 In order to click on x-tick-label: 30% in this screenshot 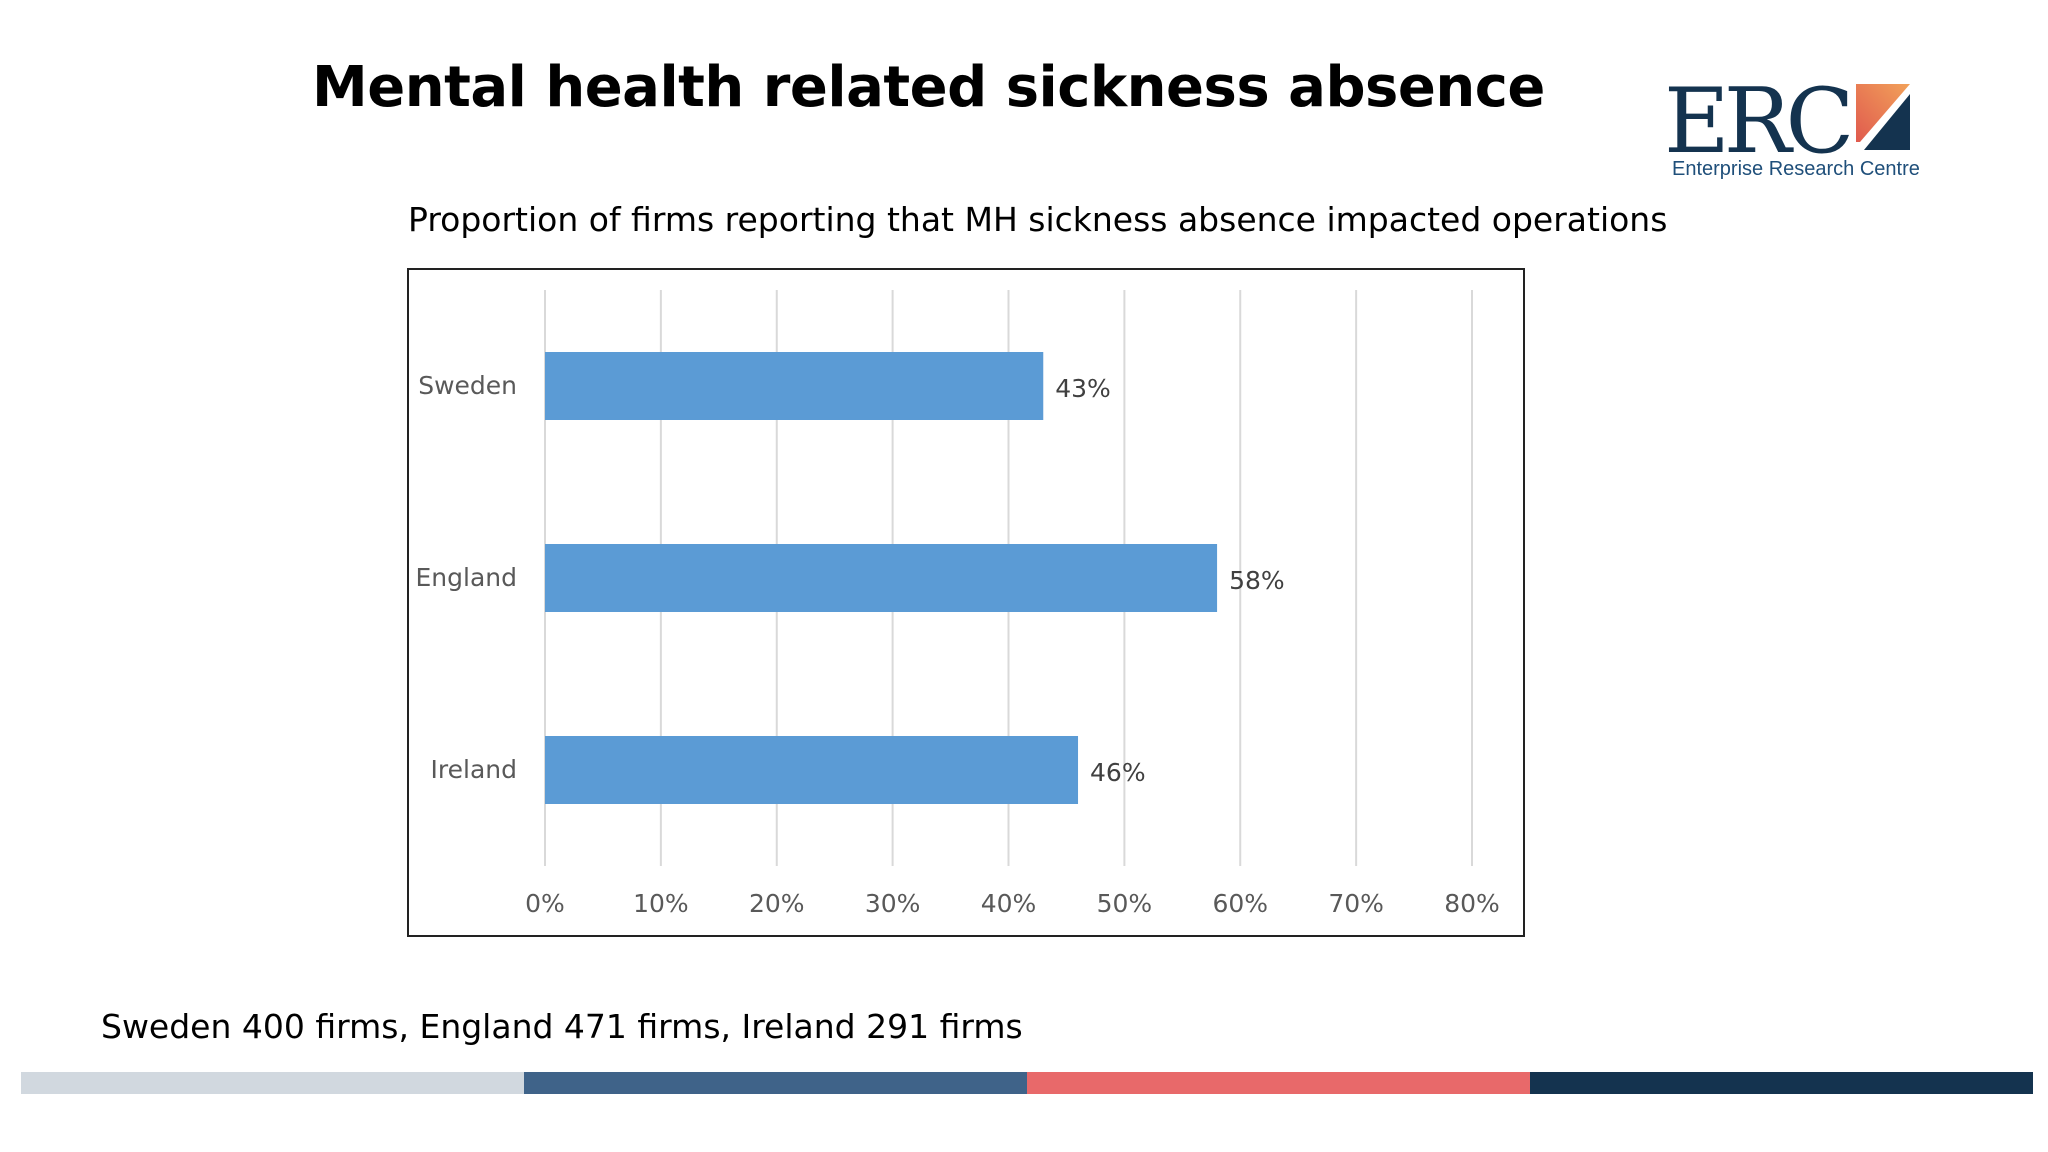, I will do `click(893, 903)`.